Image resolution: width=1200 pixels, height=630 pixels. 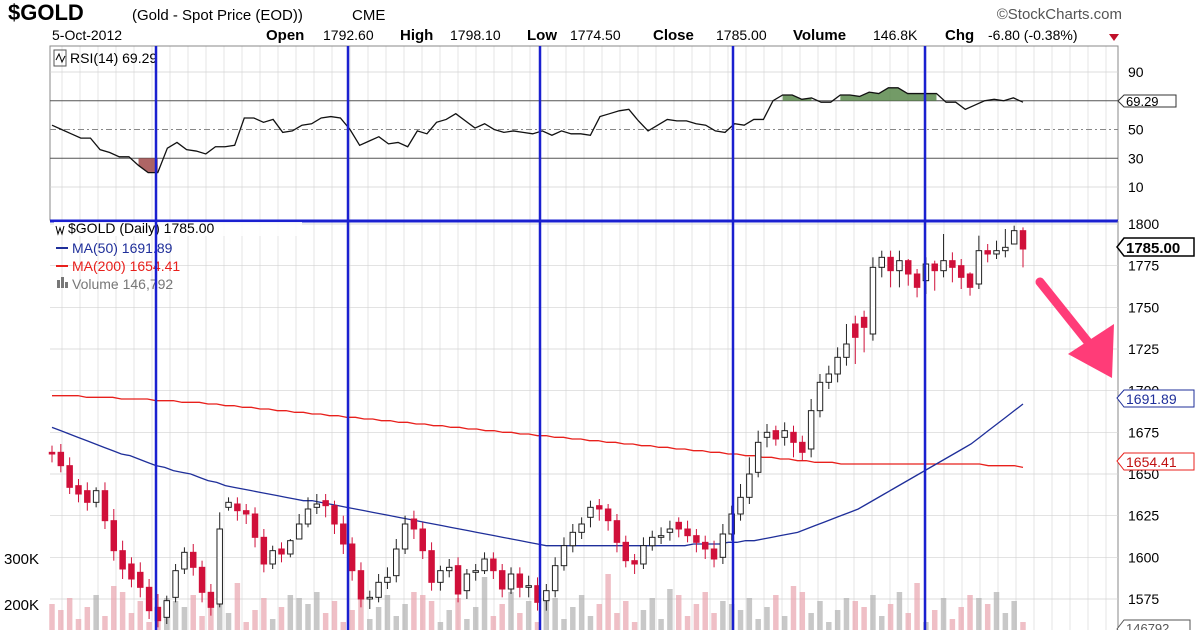 I want to click on rsi-line-layer, so click(x=537, y=130).